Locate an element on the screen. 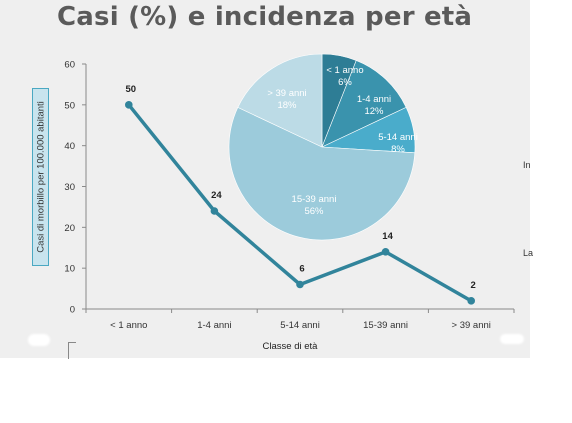 Image resolution: width=572 pixels, height=423 pixels. data-label: 24 is located at coordinates (216, 195).